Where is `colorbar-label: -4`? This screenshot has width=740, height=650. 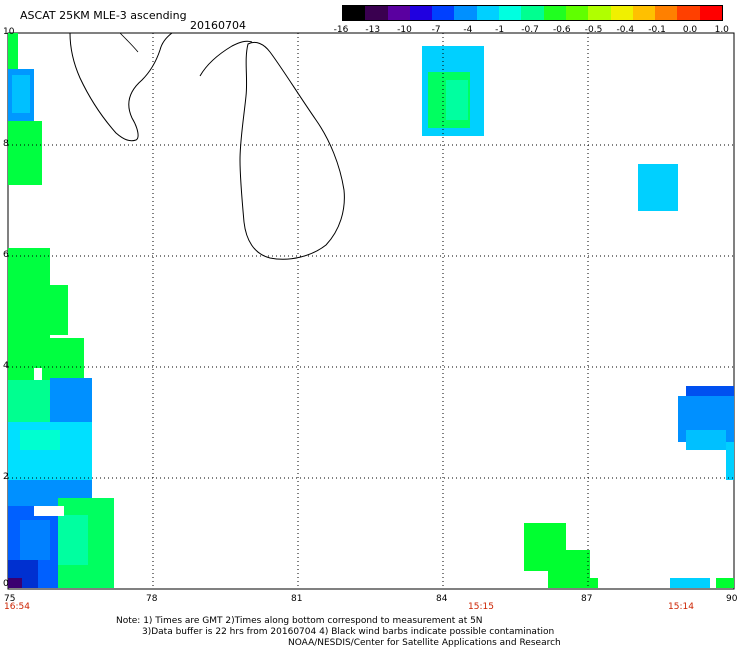 colorbar-label: -4 is located at coordinates (468, 30).